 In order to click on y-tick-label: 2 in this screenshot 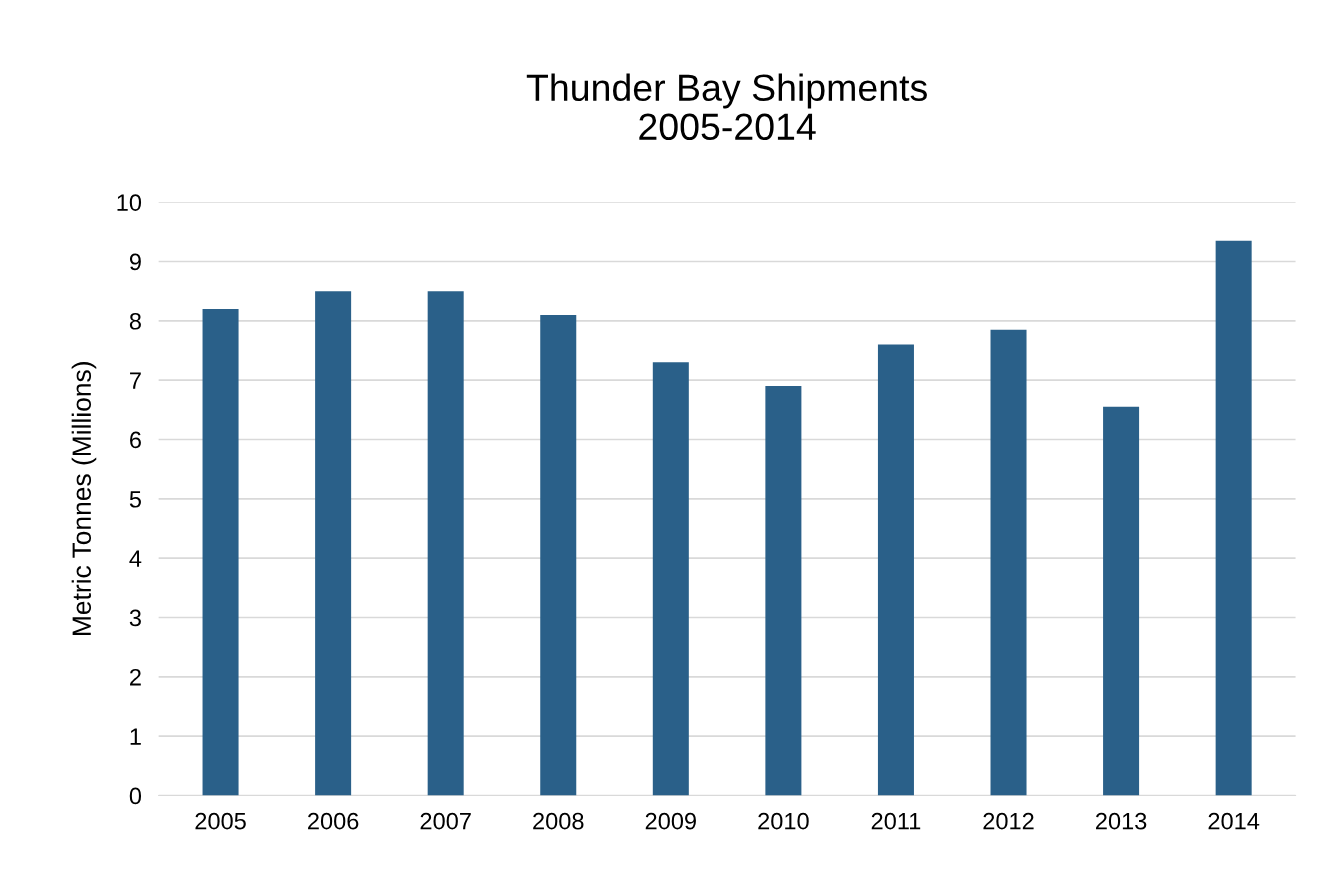, I will do `click(135, 677)`.